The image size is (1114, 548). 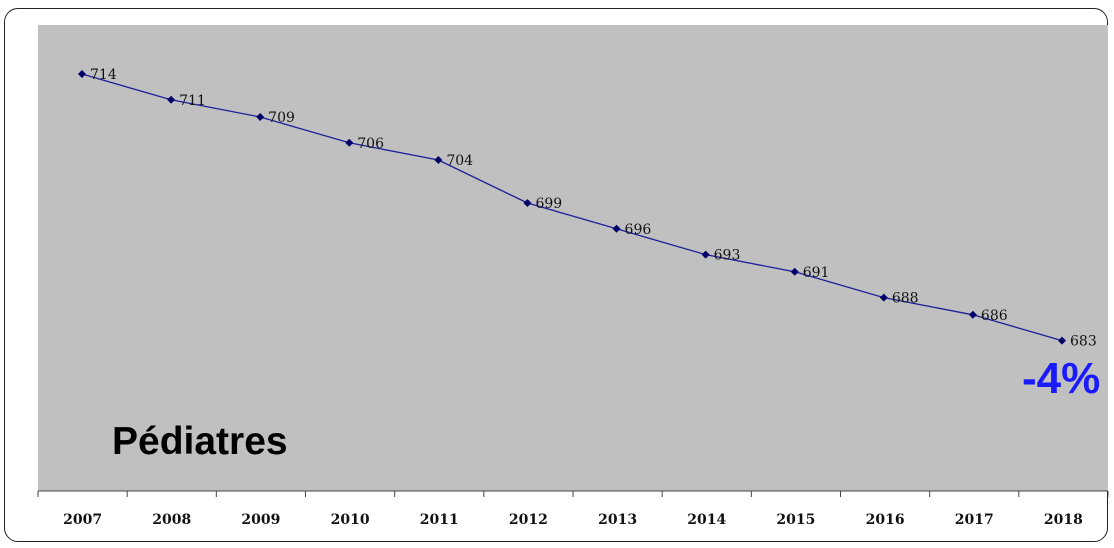 I want to click on data-label: 691, so click(x=816, y=273).